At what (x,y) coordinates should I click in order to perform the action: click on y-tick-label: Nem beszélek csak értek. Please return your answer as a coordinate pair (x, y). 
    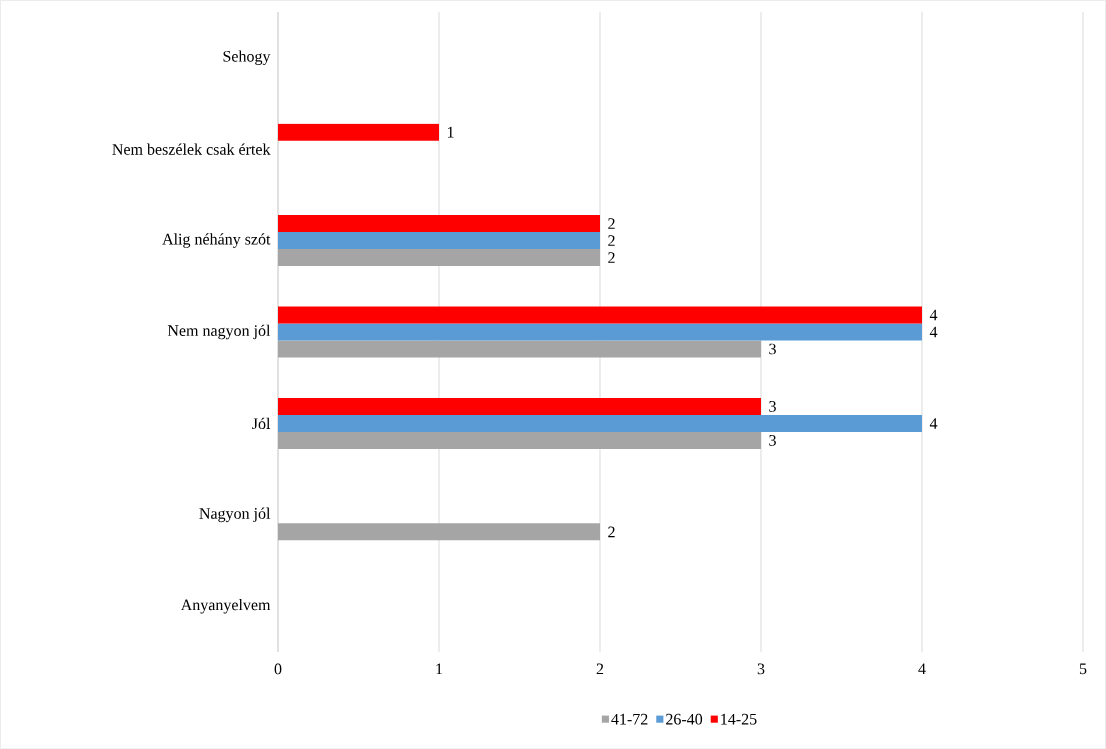
    Looking at the image, I should click on (191, 149).